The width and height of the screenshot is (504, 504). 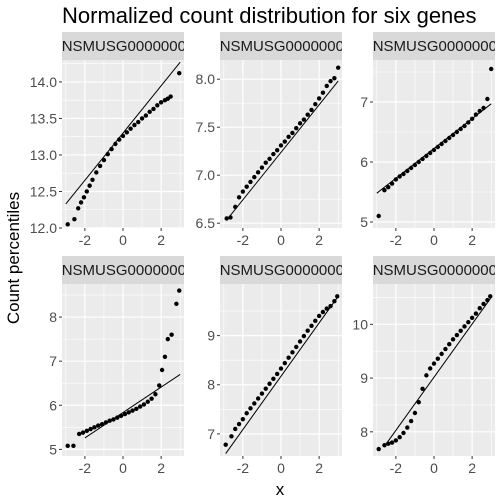 I want to click on y-tick-label: 6.5, so click(x=206, y=223).